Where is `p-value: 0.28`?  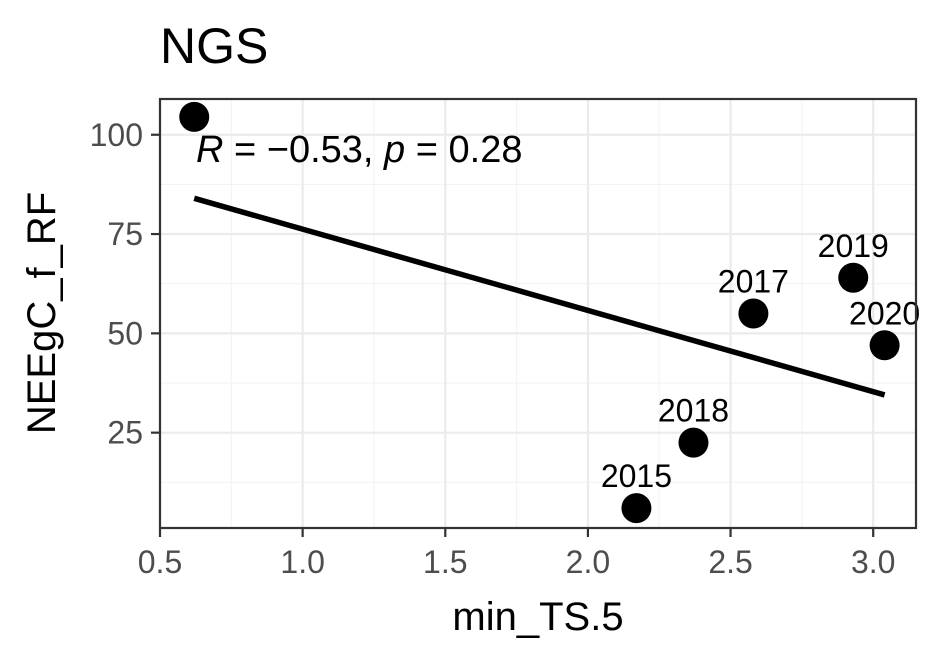
p-value: 0.28 is located at coordinates (486, 150).